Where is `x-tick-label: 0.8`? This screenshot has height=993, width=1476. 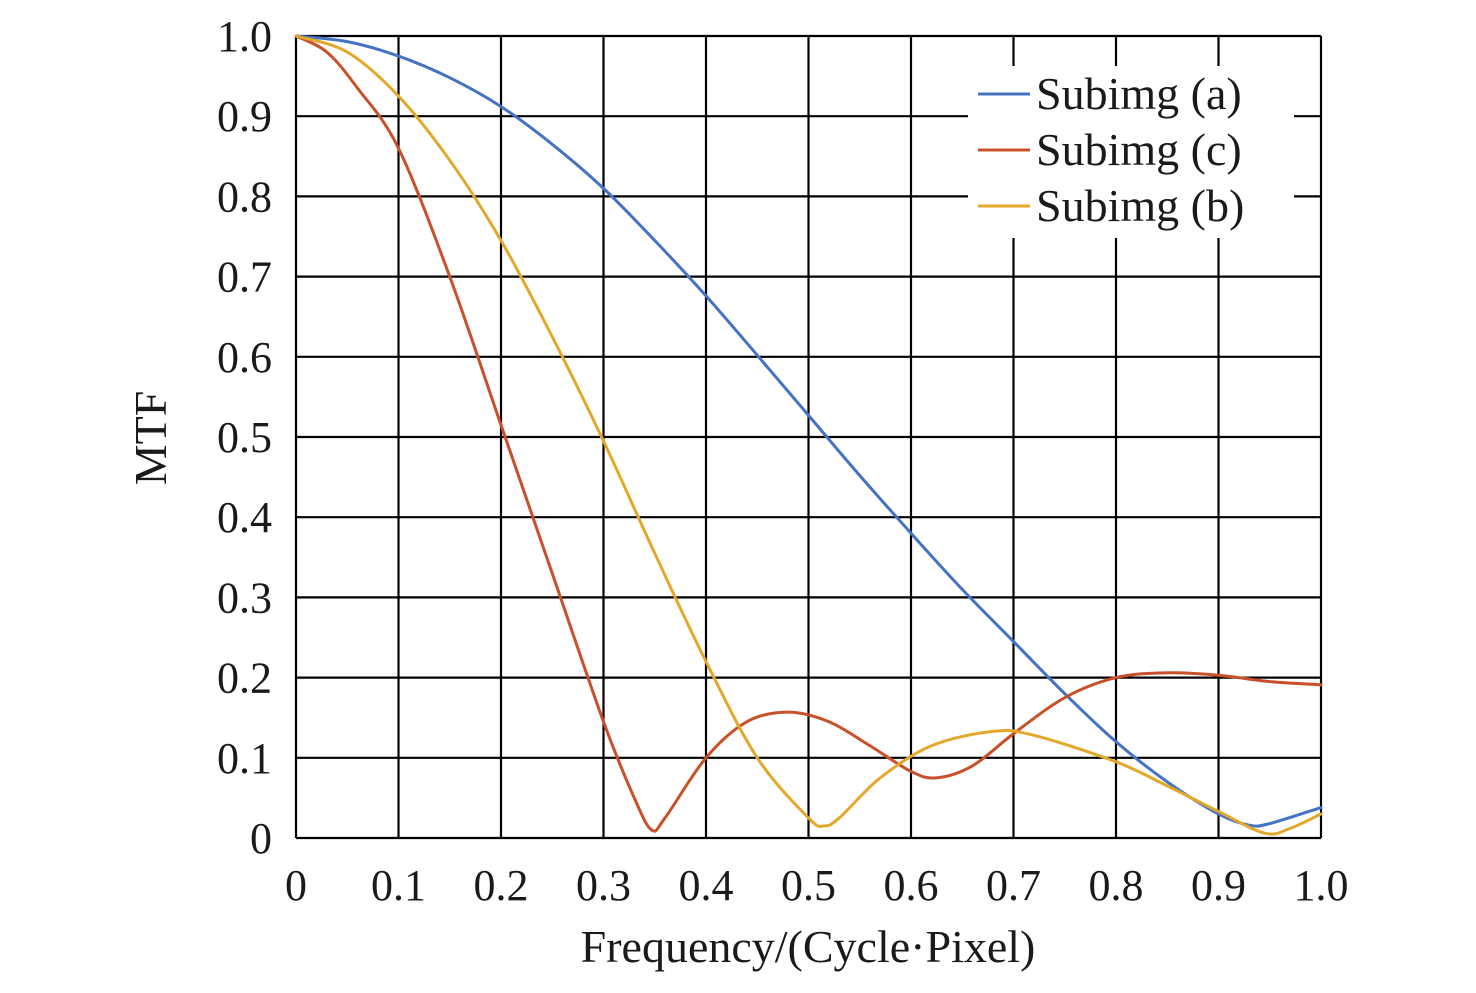
x-tick-label: 0.8 is located at coordinates (1116, 885).